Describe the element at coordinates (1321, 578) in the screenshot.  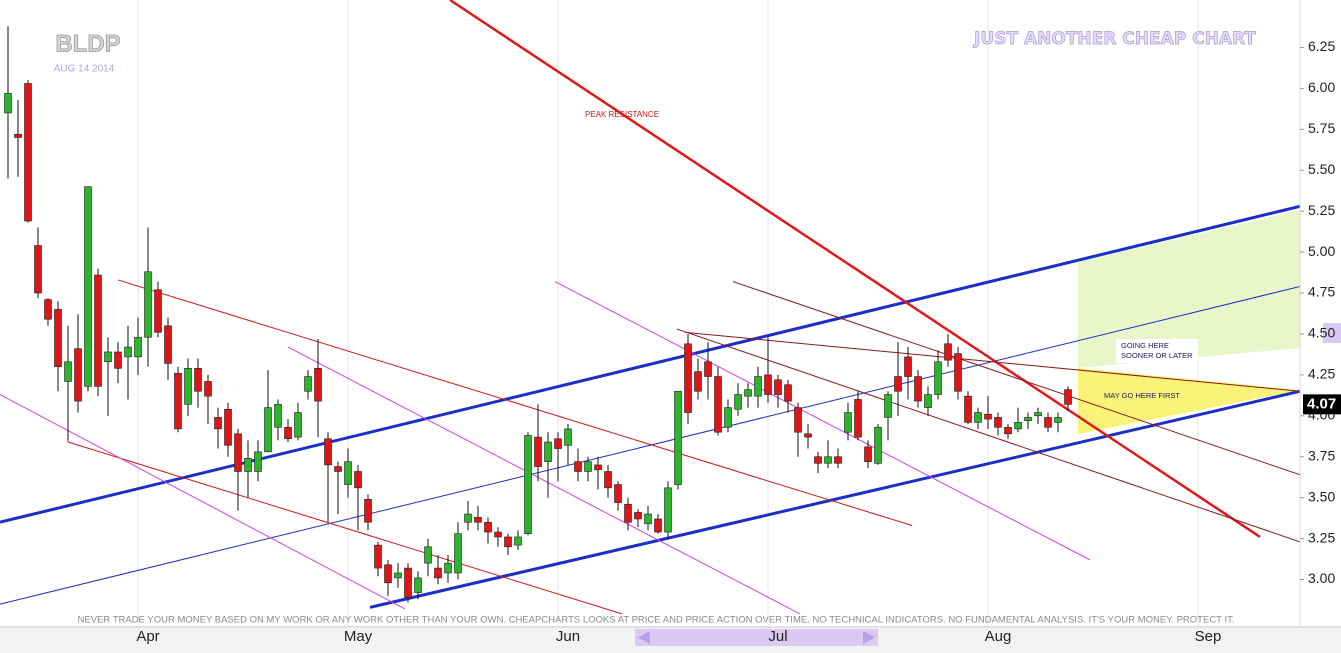
I see `y-tick-label: 3.00` at that location.